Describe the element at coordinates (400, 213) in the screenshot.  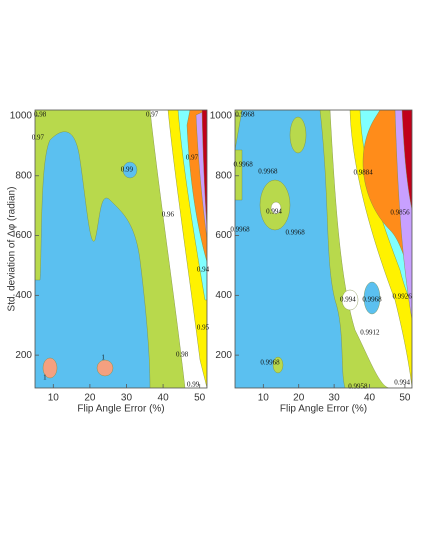
I see `contour-label: 0.9856` at that location.